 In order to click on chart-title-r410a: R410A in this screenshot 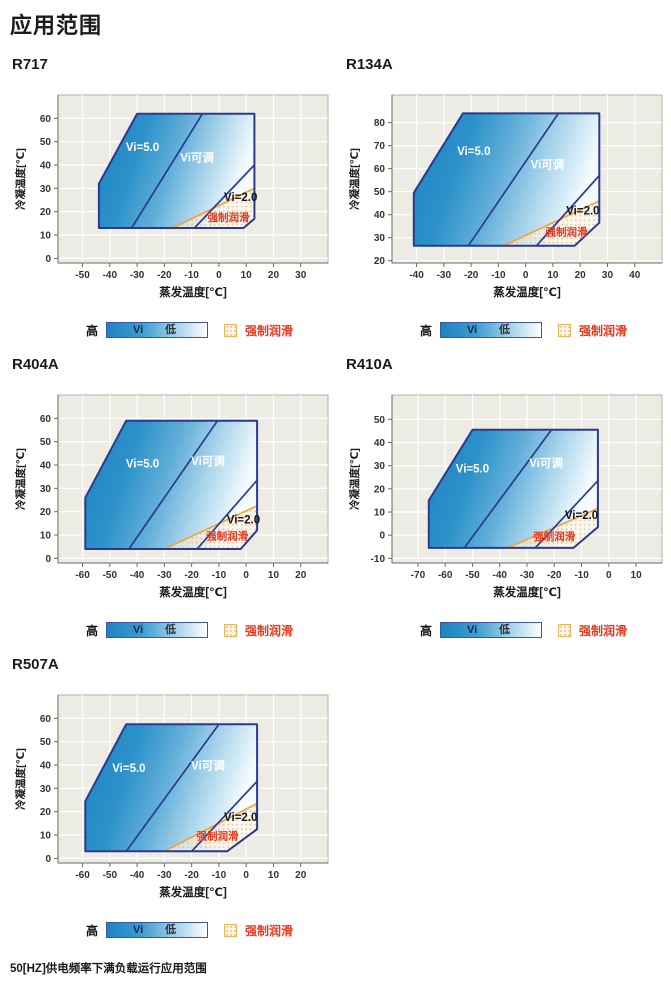, I will do `click(369, 364)`.